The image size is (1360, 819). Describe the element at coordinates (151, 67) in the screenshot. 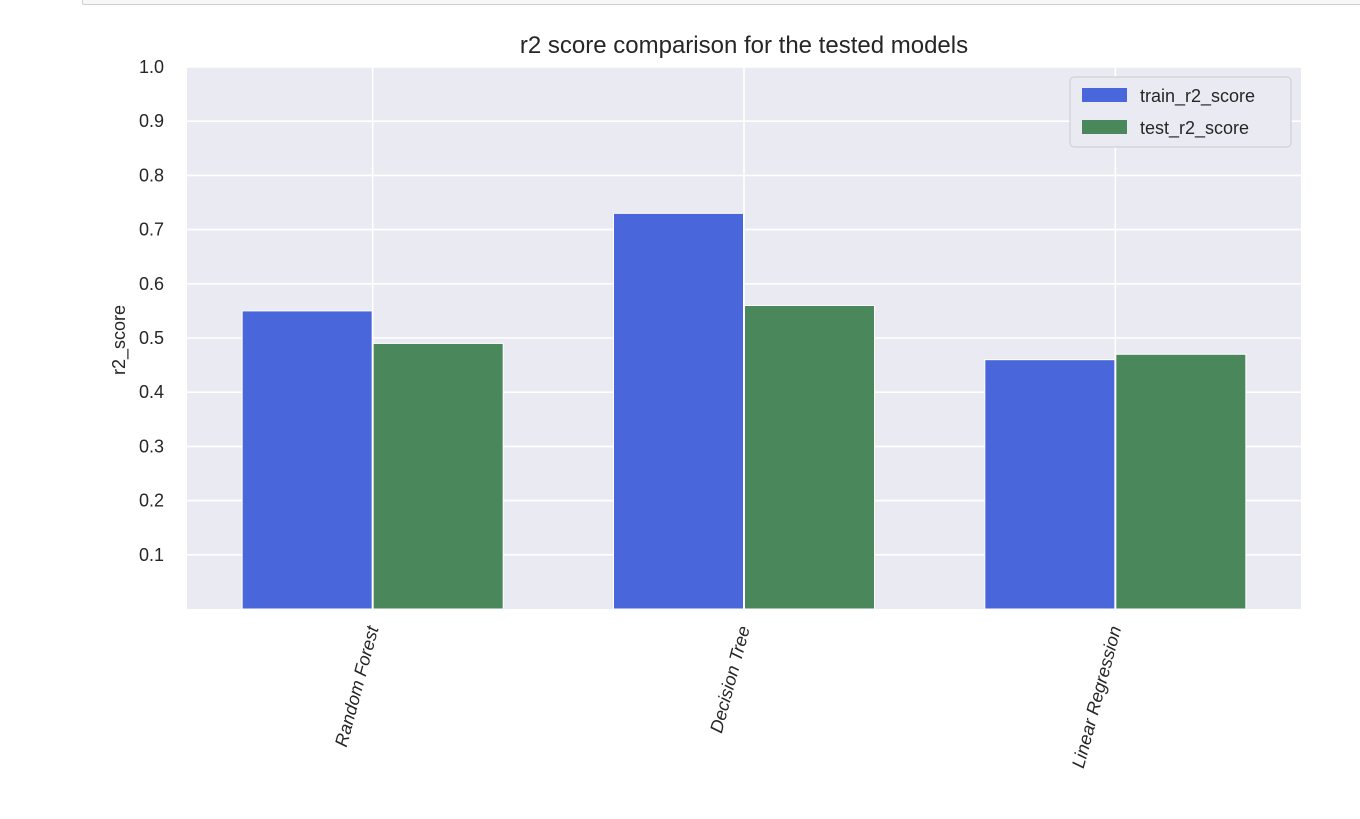

I see `y-tick-label: 1.0` at that location.